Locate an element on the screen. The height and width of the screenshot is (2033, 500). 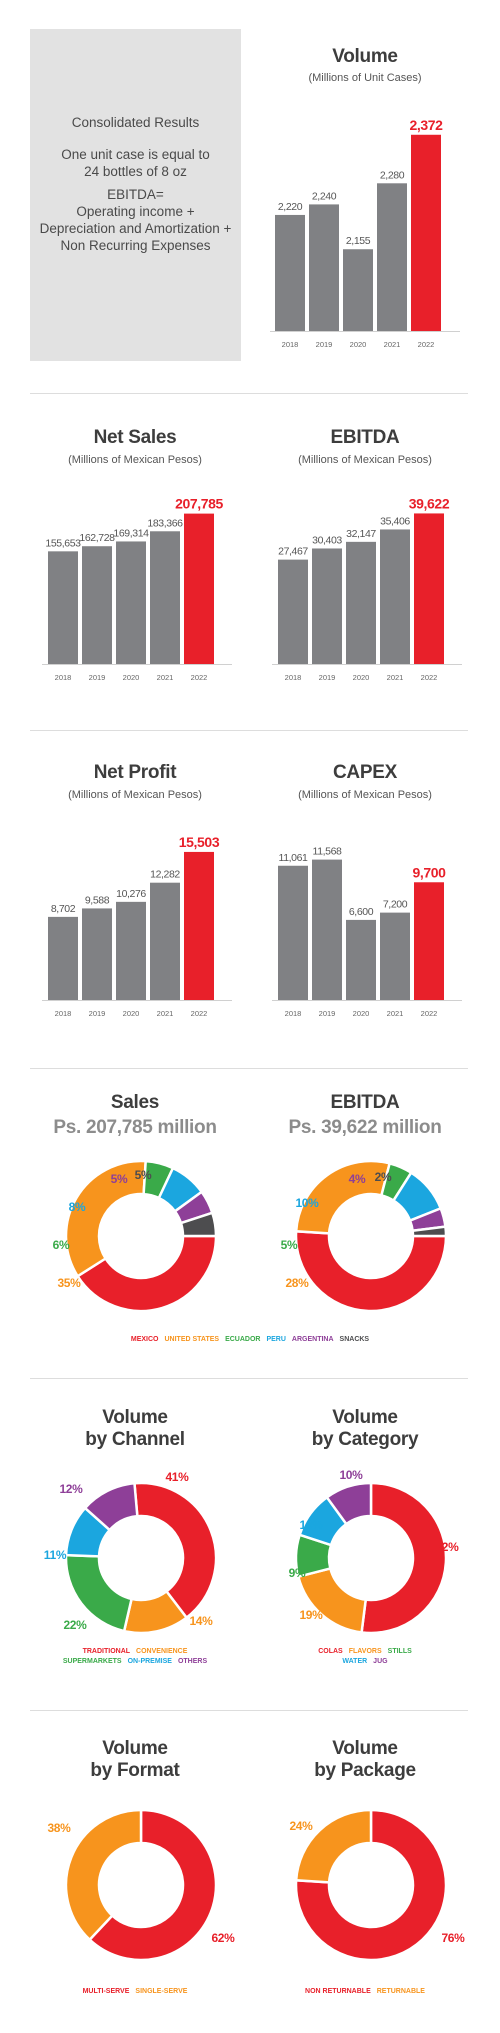
net_sales-bar-2018 is located at coordinates (63, 607).